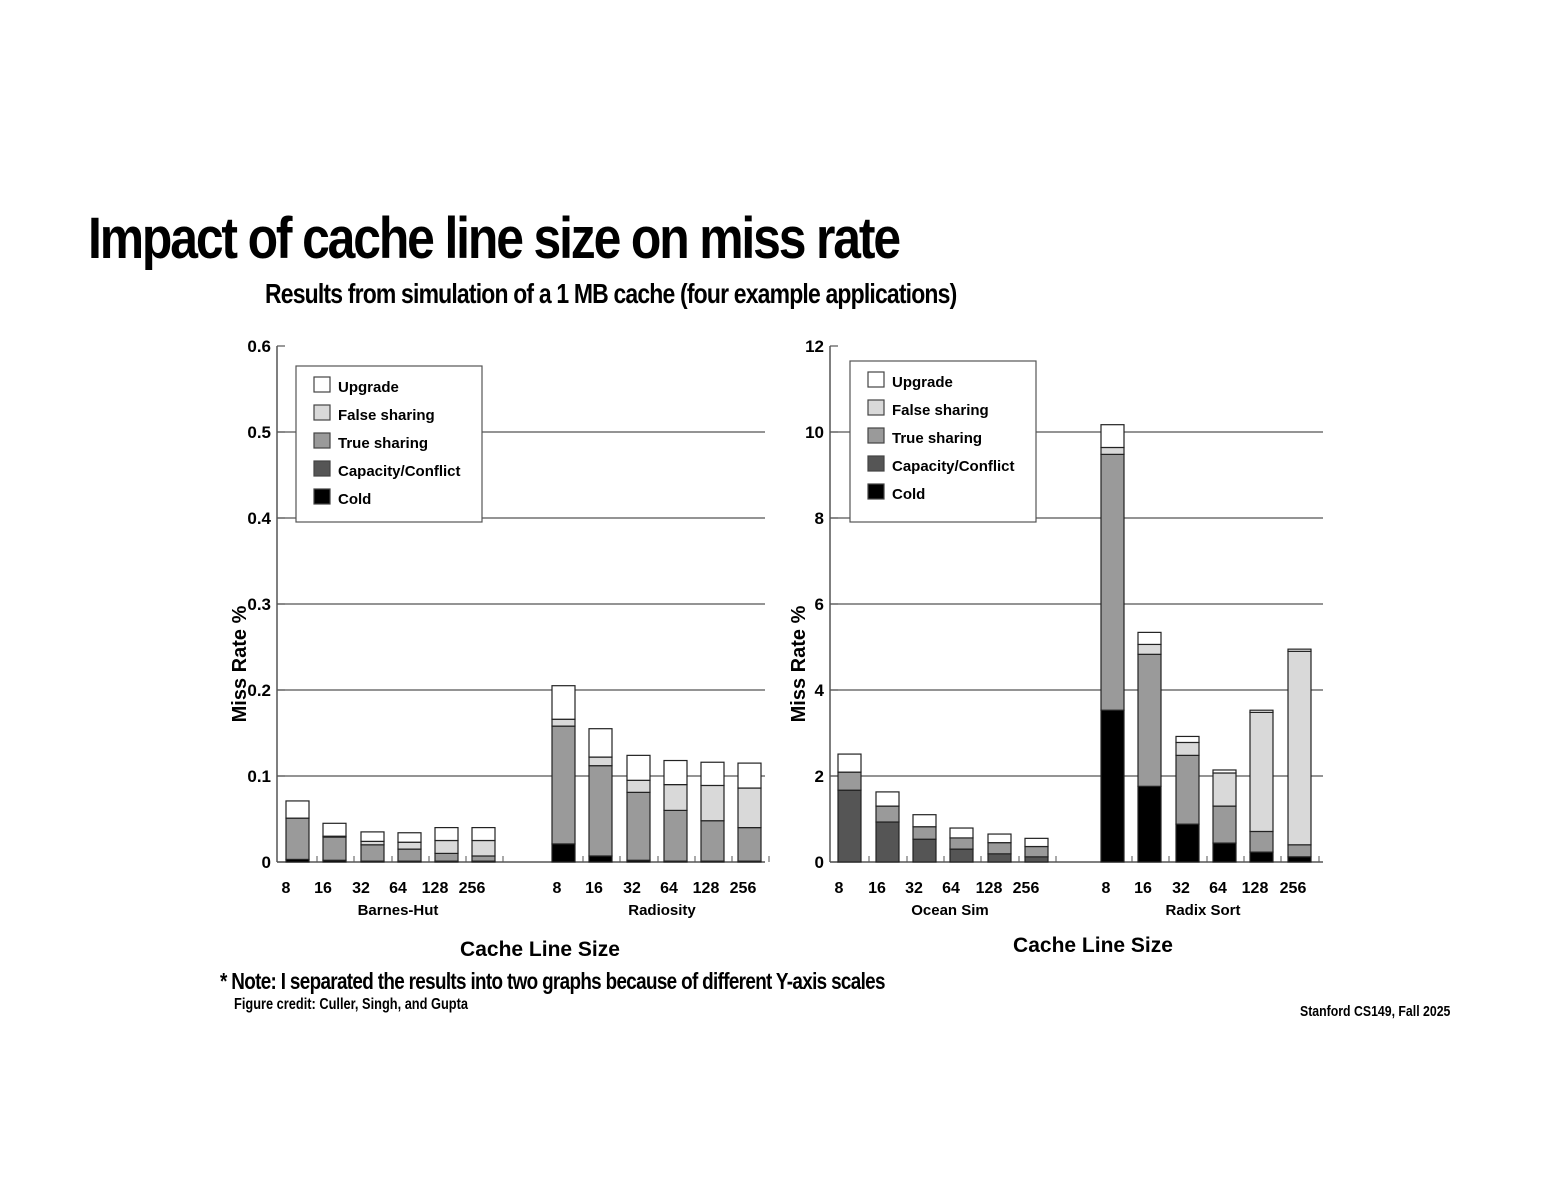  Describe the element at coordinates (259, 690) in the screenshot. I see `y-tick-label: 0.2` at that location.